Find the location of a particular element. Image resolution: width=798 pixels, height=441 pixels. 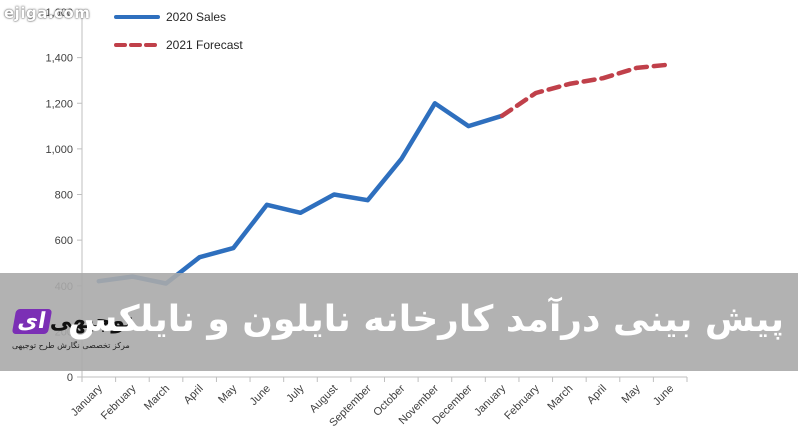

watermark: ejiga.com is located at coordinates (47, 13).